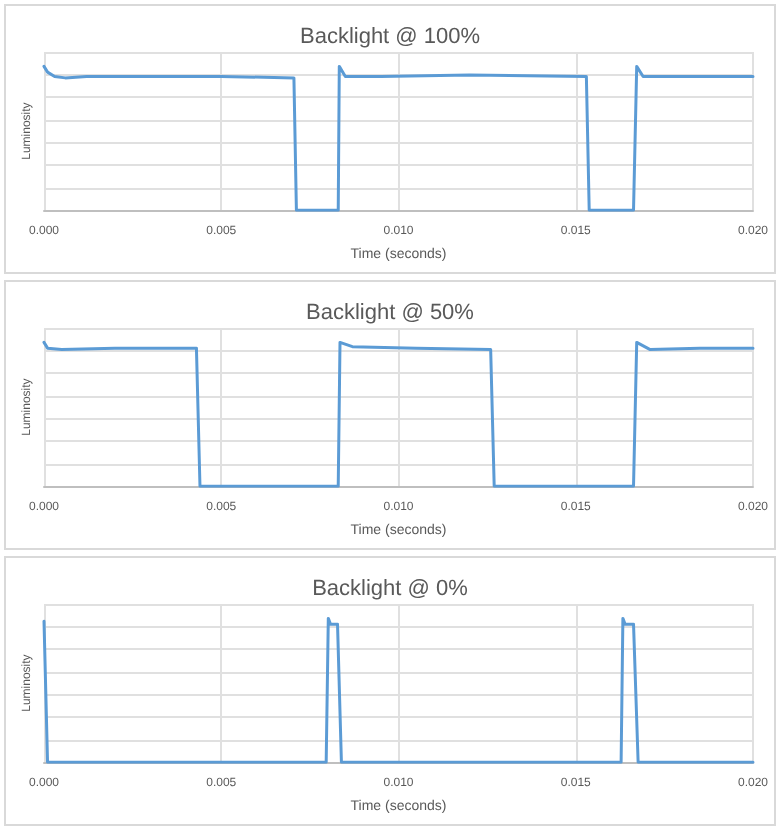  What do you see at coordinates (390, 37) in the screenshot?
I see `chart-title: Backlight @ 100%` at bounding box center [390, 37].